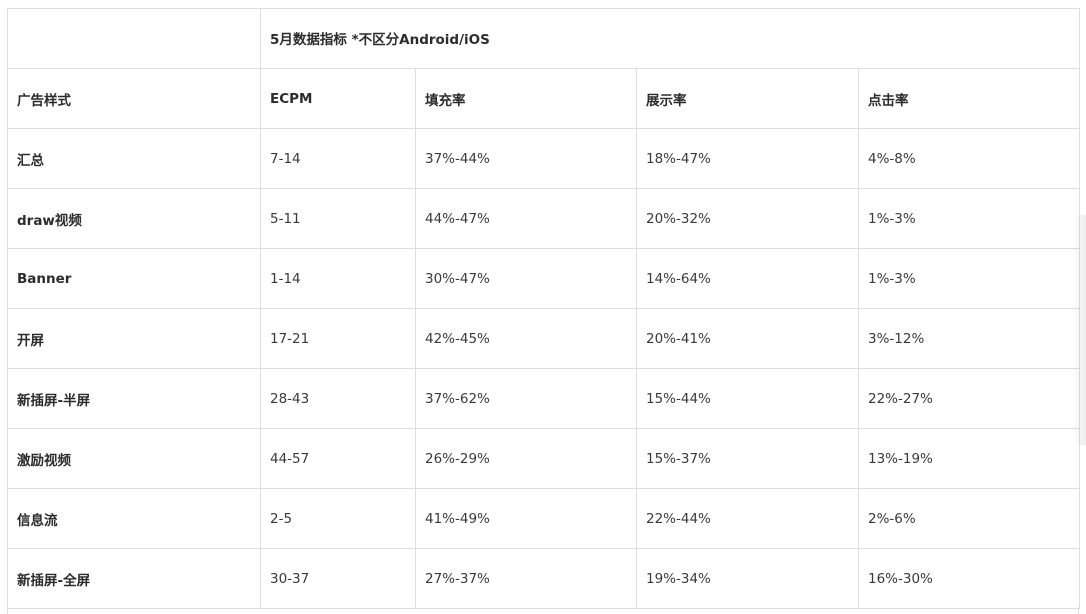 The height and width of the screenshot is (614, 1086). Describe the element at coordinates (969, 98) in the screenshot. I see `column-header-click-rate: 点击率` at that location.